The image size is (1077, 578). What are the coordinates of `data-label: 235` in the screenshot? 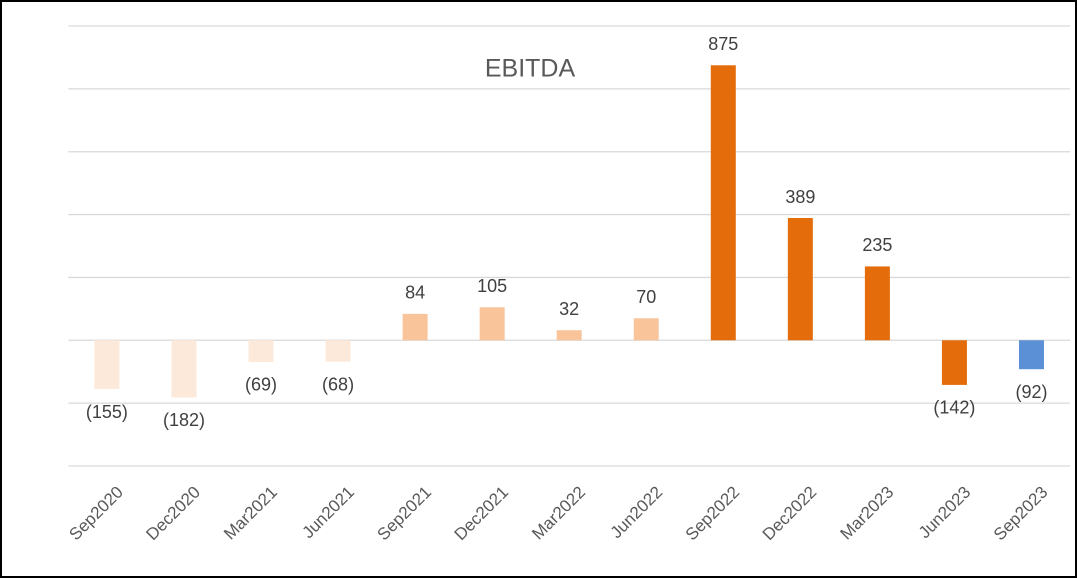 It's located at (877, 245).